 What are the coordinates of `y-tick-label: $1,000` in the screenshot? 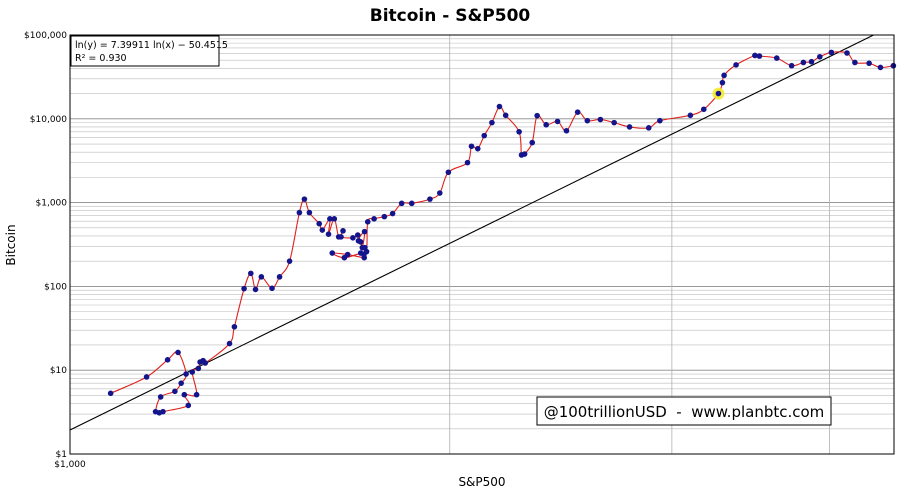 It's located at (52, 204).